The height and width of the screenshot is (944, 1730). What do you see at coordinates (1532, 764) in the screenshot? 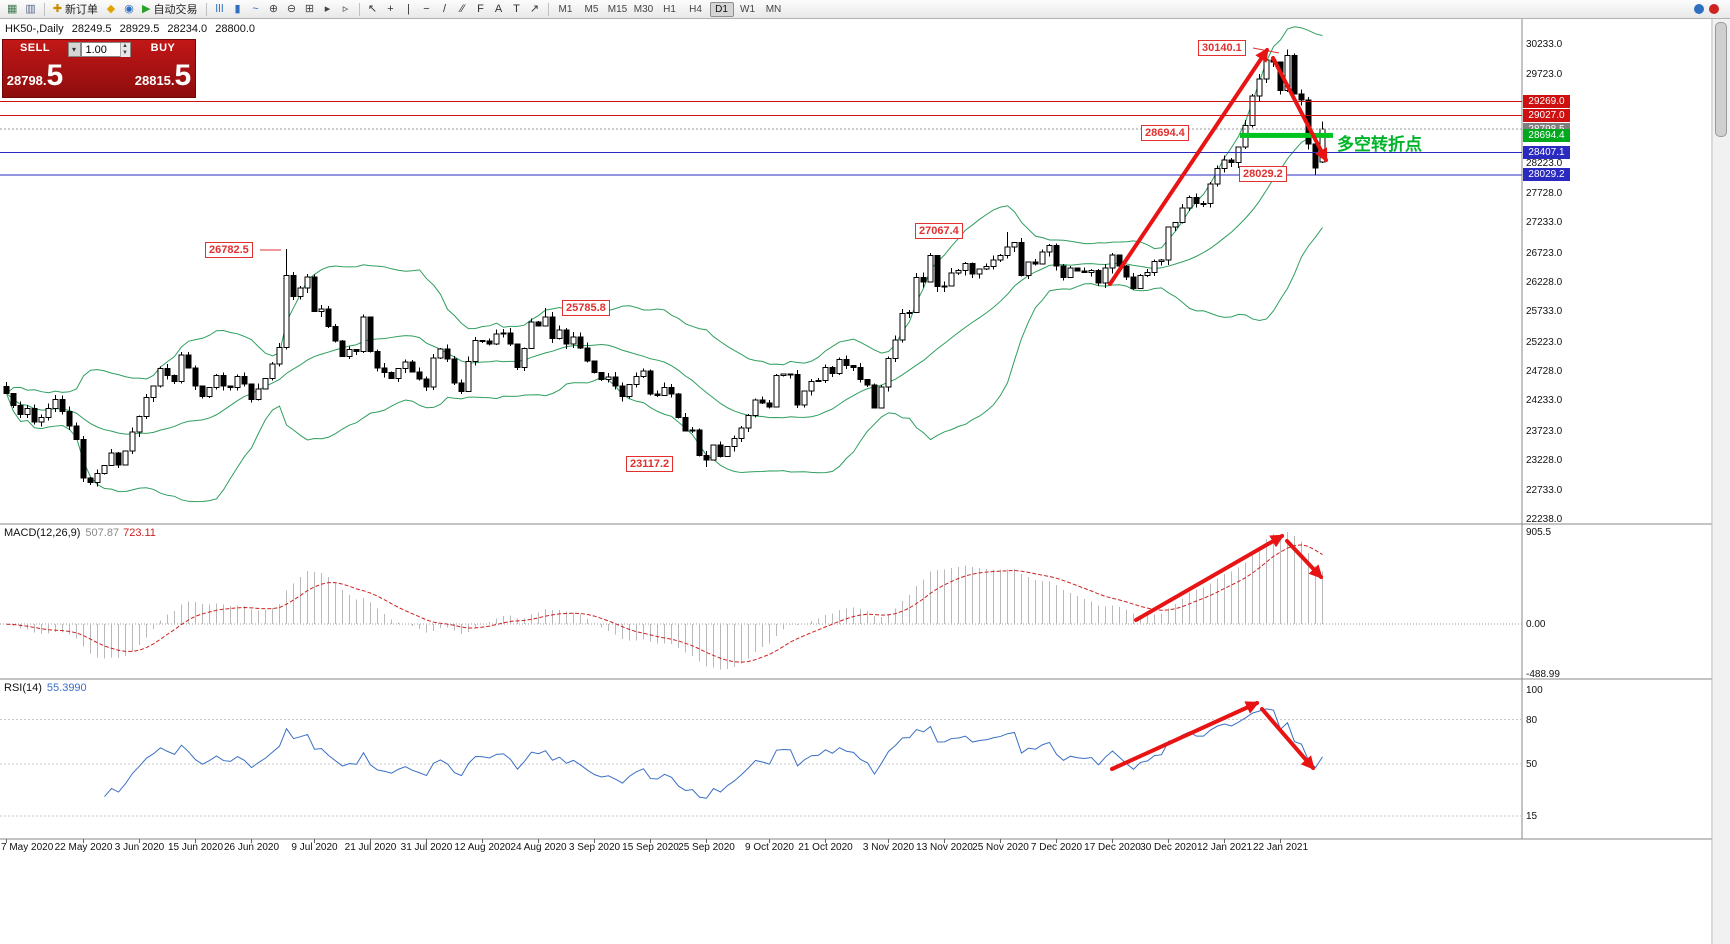
I see `rsi-axis-tick: 50` at bounding box center [1532, 764].